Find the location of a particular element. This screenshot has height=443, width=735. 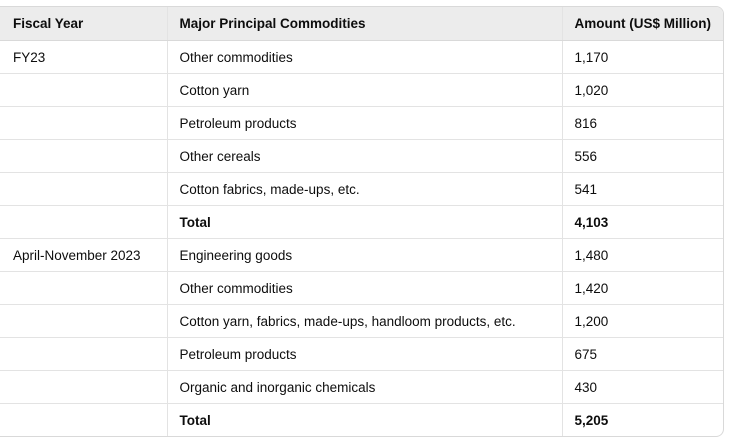

table-row: Cotton fabrics, made-ups, etc. 541 is located at coordinates (361, 189).